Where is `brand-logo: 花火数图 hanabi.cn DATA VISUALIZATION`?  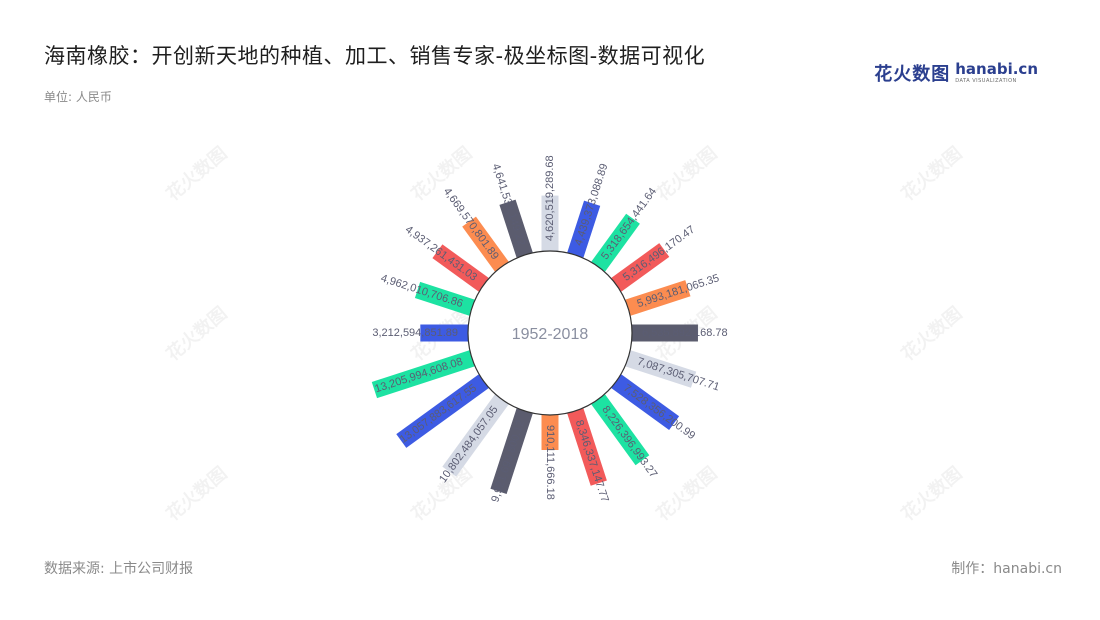 brand-logo: 花火数图 hanabi.cn DATA VISUALIZATION is located at coordinates (956, 73).